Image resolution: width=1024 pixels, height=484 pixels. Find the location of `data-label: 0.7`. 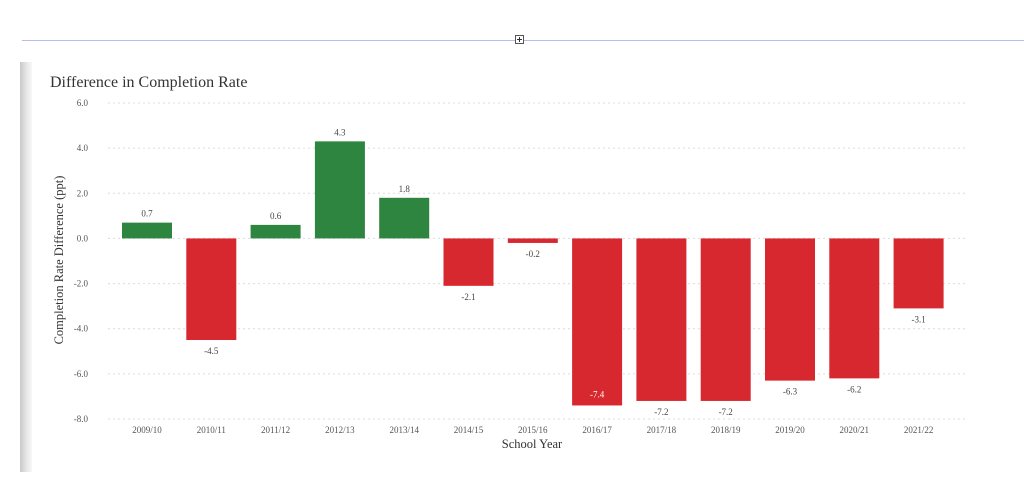

data-label: 0.7 is located at coordinates (147, 214).